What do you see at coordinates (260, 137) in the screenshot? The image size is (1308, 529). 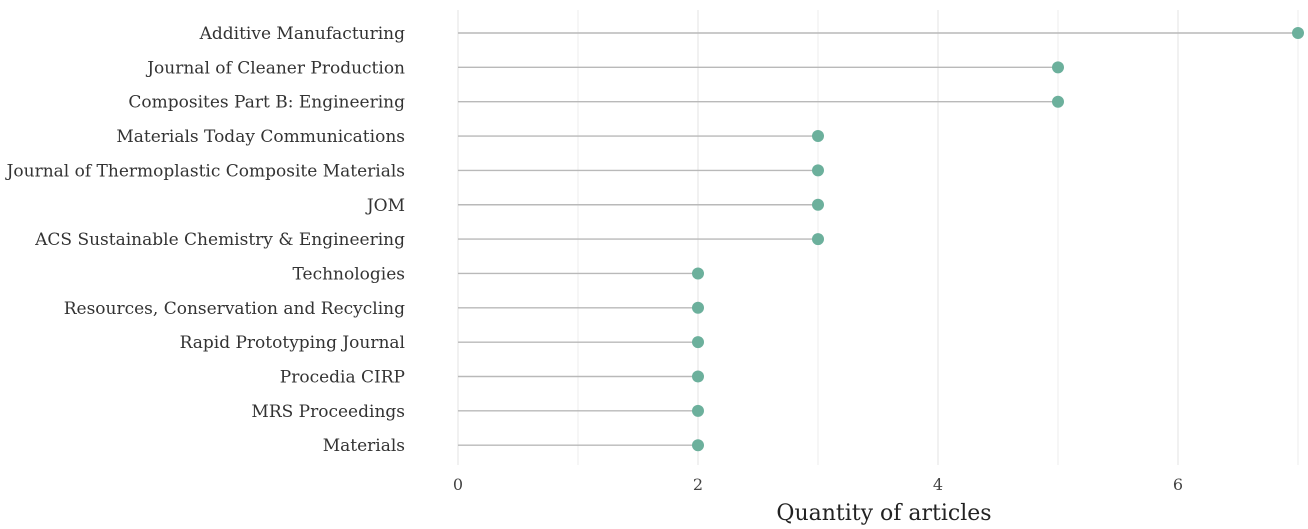 I see `category-label: Materials Today Communications` at bounding box center [260, 137].